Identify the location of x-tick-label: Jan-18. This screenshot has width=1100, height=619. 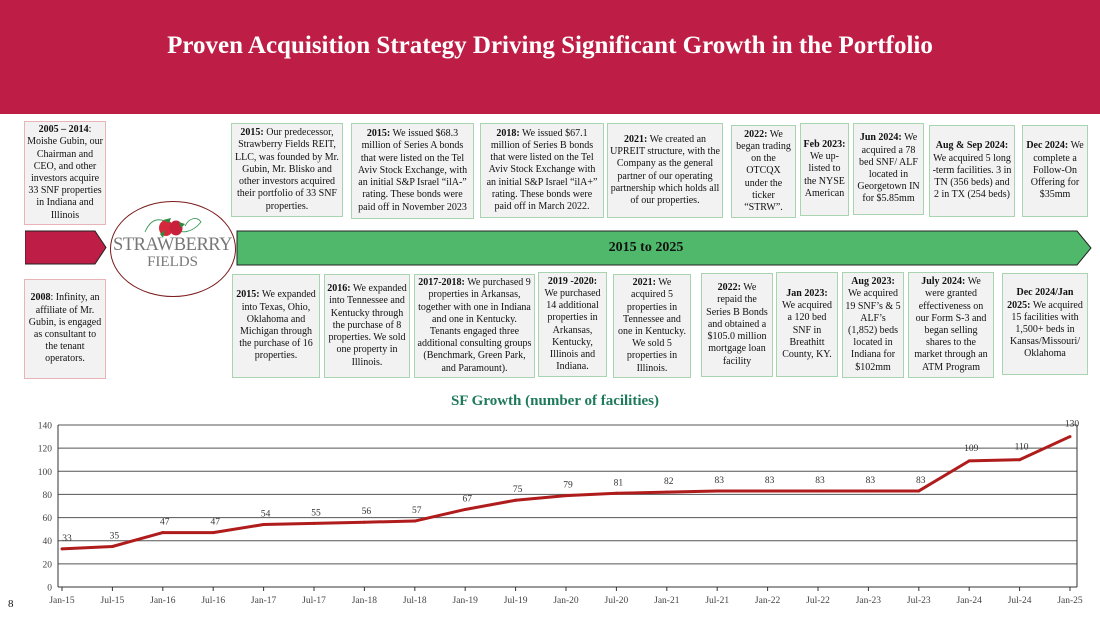
(365, 601).